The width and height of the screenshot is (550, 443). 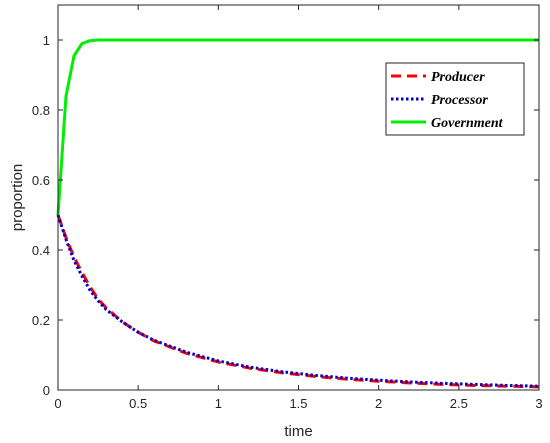 What do you see at coordinates (458, 77) in the screenshot?
I see `legend-label-producer: Producer` at bounding box center [458, 77].